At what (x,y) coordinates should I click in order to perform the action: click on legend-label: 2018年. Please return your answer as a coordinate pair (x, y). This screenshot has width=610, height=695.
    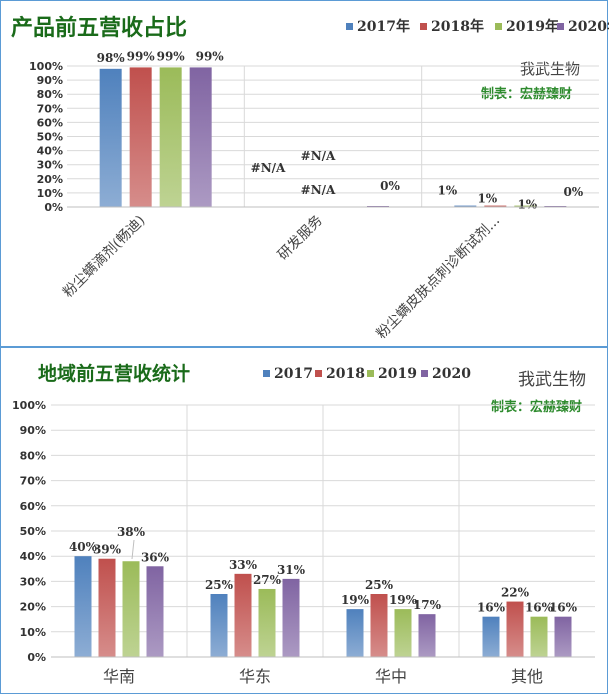
    Looking at the image, I should click on (457, 26).